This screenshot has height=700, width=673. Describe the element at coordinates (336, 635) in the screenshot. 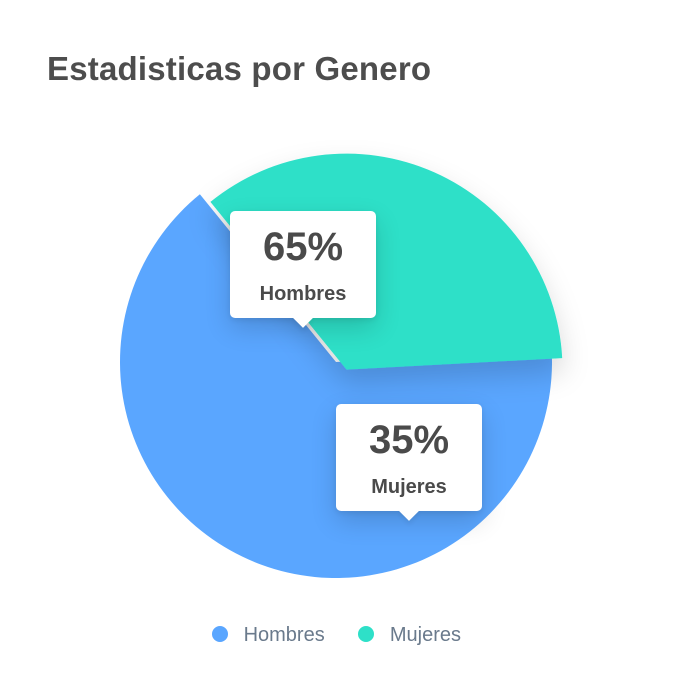

I see `chart-legend: Hombres Mujeres` at that location.